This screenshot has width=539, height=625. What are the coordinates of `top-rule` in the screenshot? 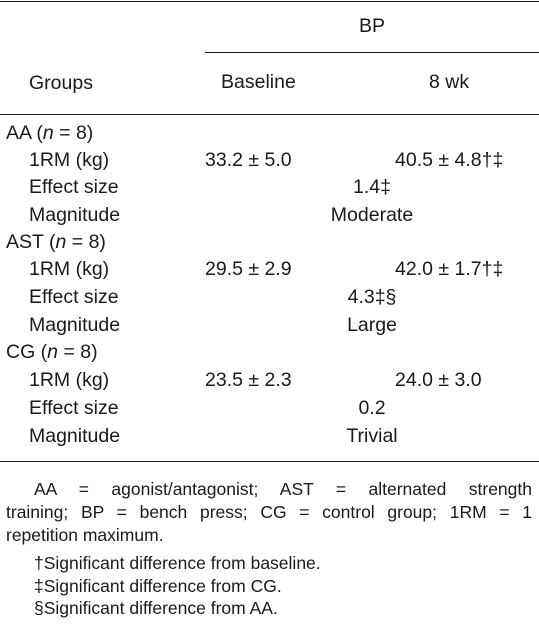 It's located at (269, 1).